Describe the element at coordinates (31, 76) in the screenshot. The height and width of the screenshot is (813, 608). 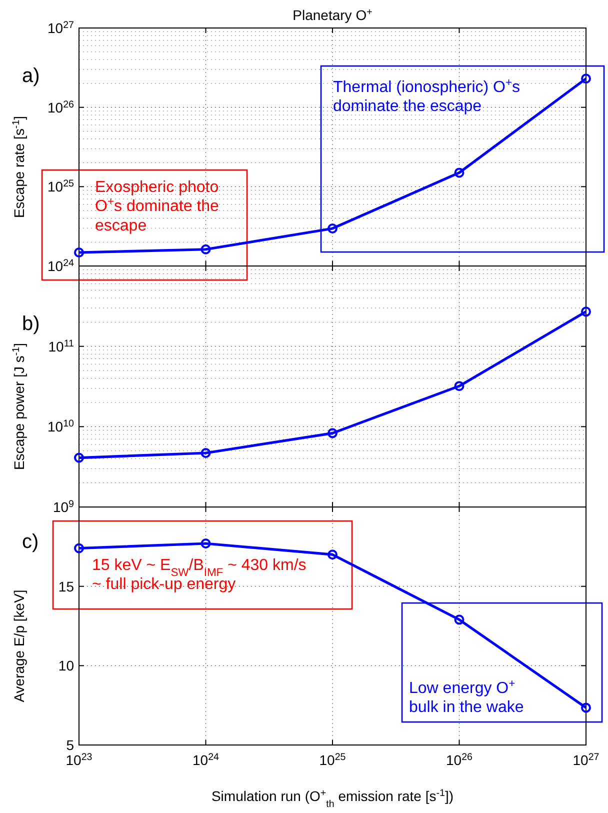
I see `text: a)` at that location.